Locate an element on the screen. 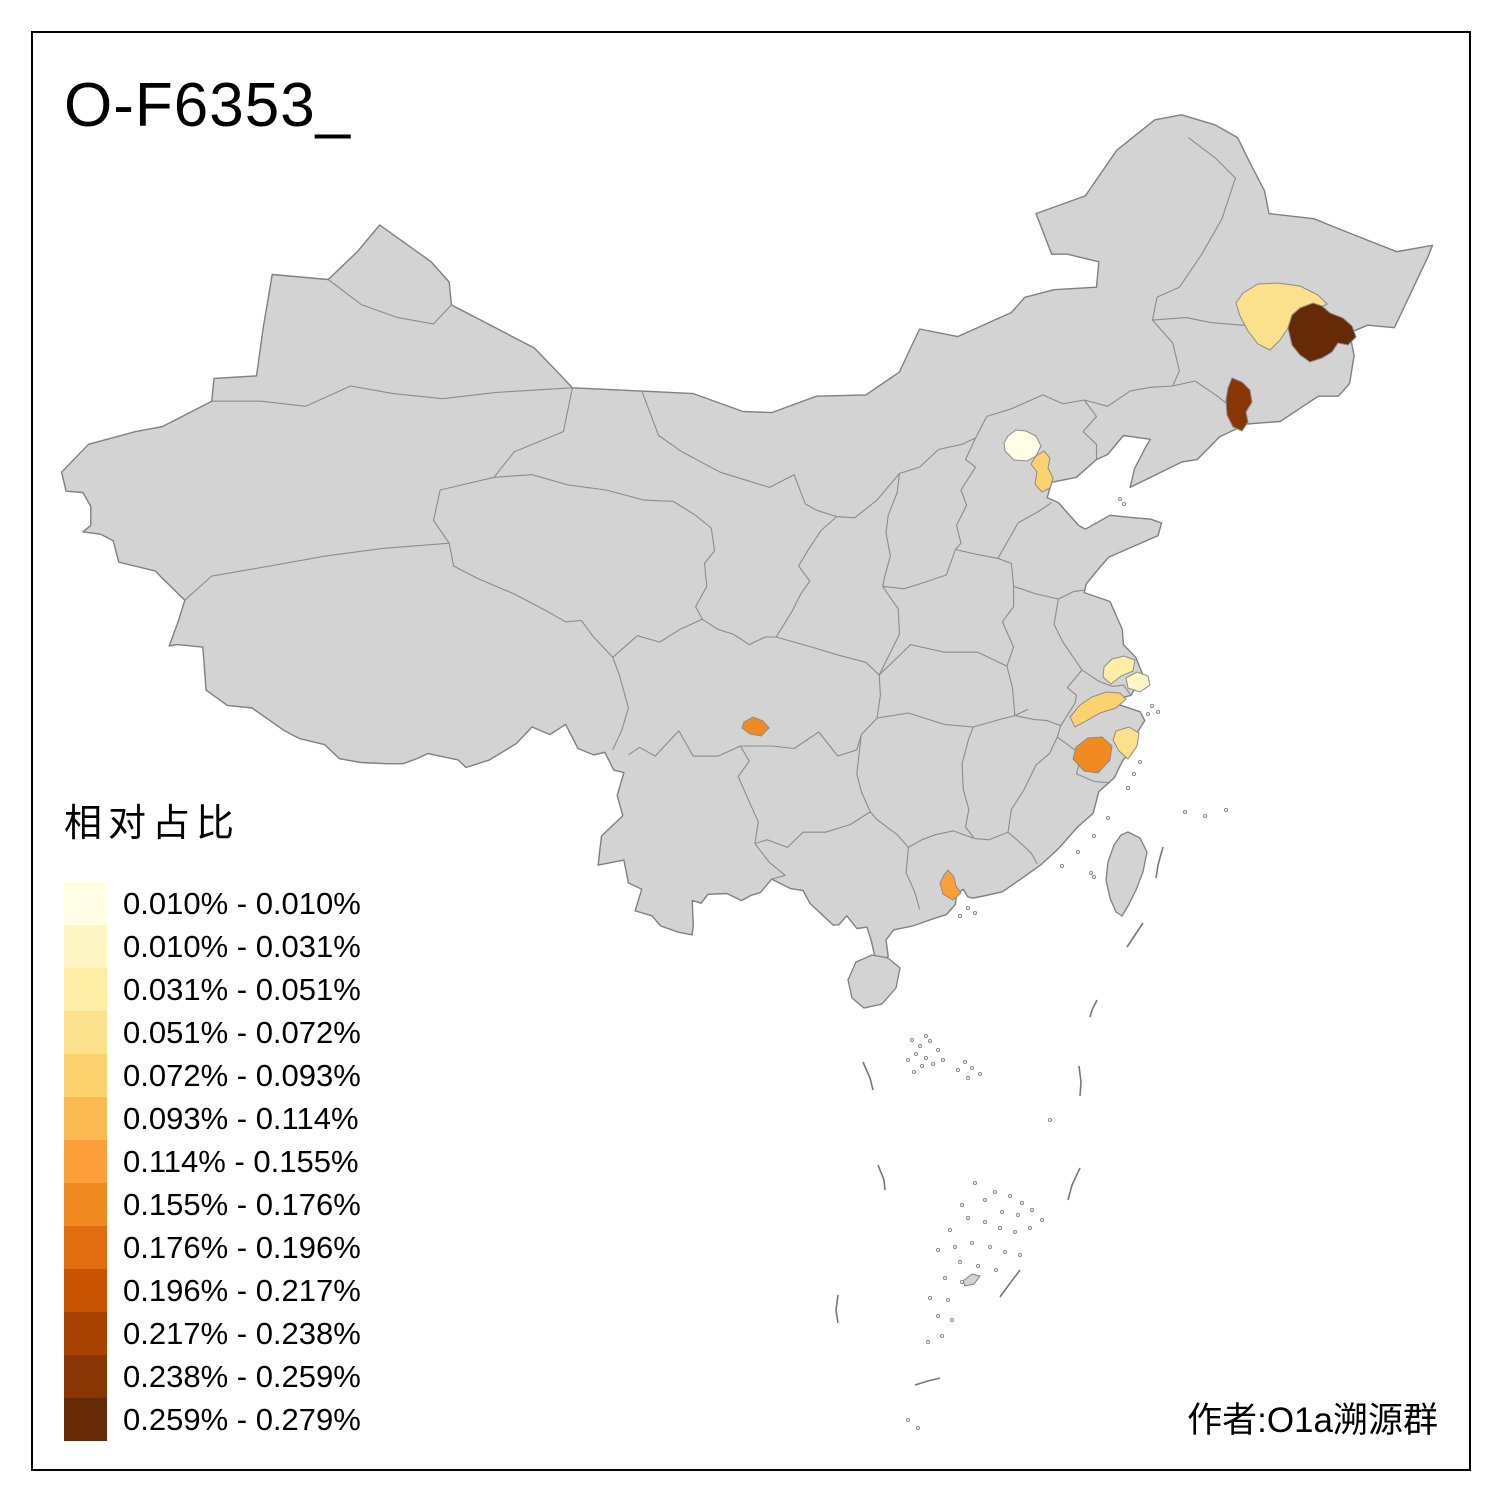 Image resolution: width=1500 pixels, height=1500 pixels. region-zhejiang-north is located at coordinates (1098, 709).